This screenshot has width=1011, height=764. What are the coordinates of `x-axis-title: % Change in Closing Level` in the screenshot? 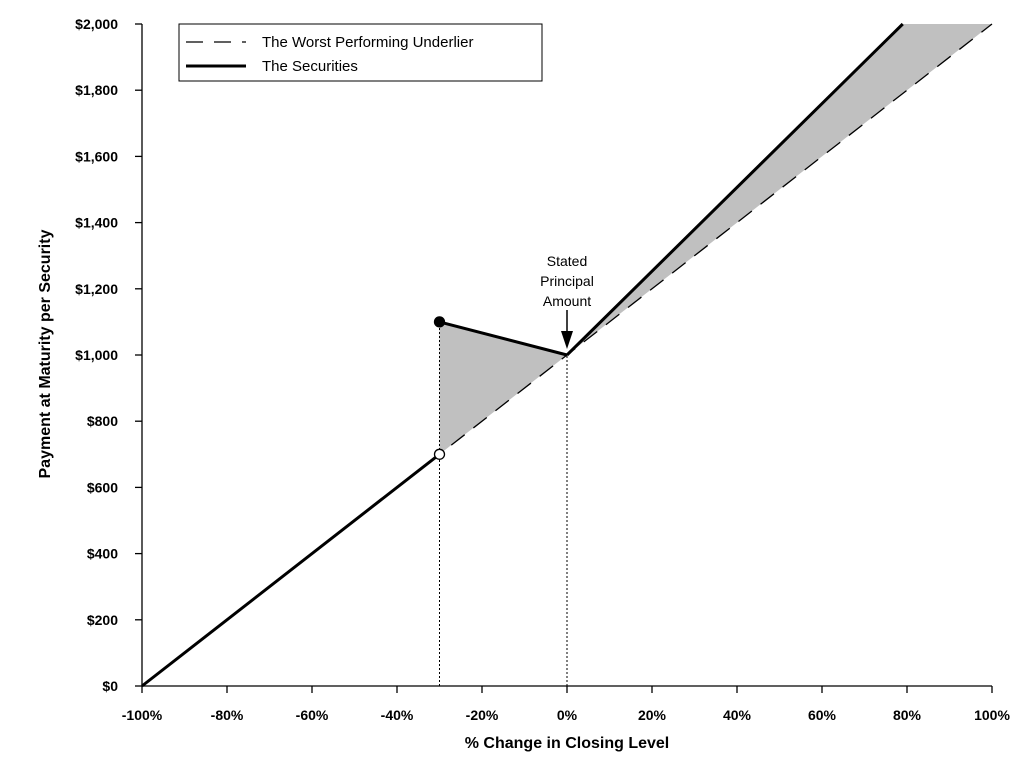 It's located at (567, 743).